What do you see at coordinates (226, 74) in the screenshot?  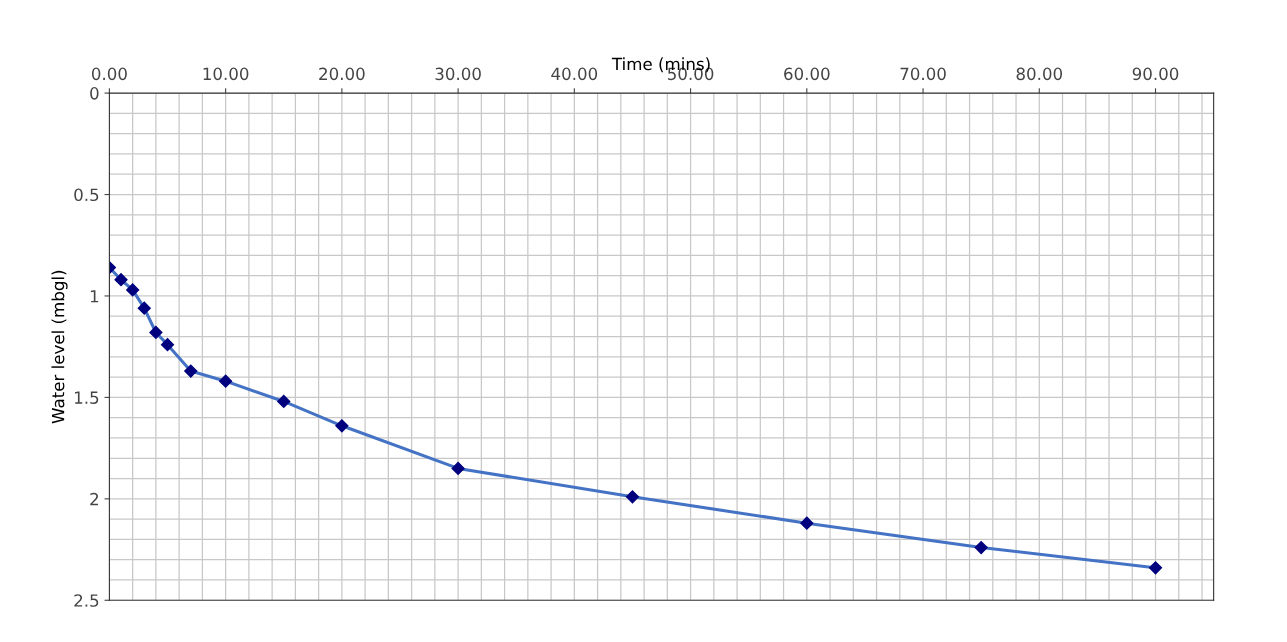 I see `x-tick-label: 10.00` at bounding box center [226, 74].